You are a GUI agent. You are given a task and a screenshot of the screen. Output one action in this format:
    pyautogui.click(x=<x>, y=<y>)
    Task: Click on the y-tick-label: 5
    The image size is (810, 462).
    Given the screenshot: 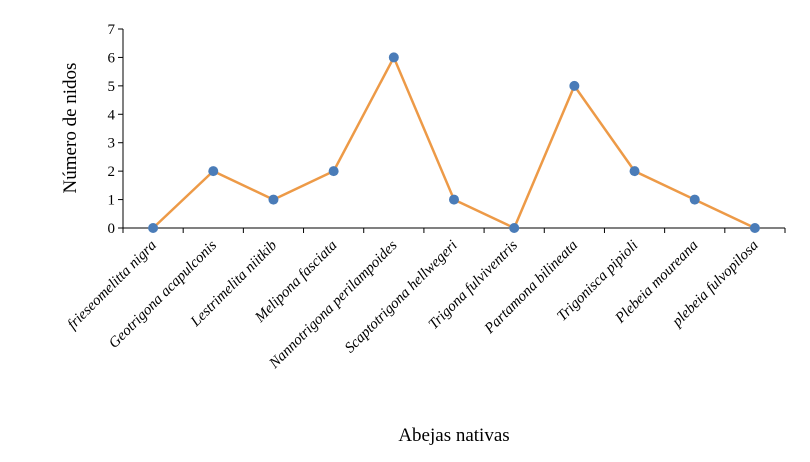 What is the action you would take?
    pyautogui.click(x=112, y=87)
    